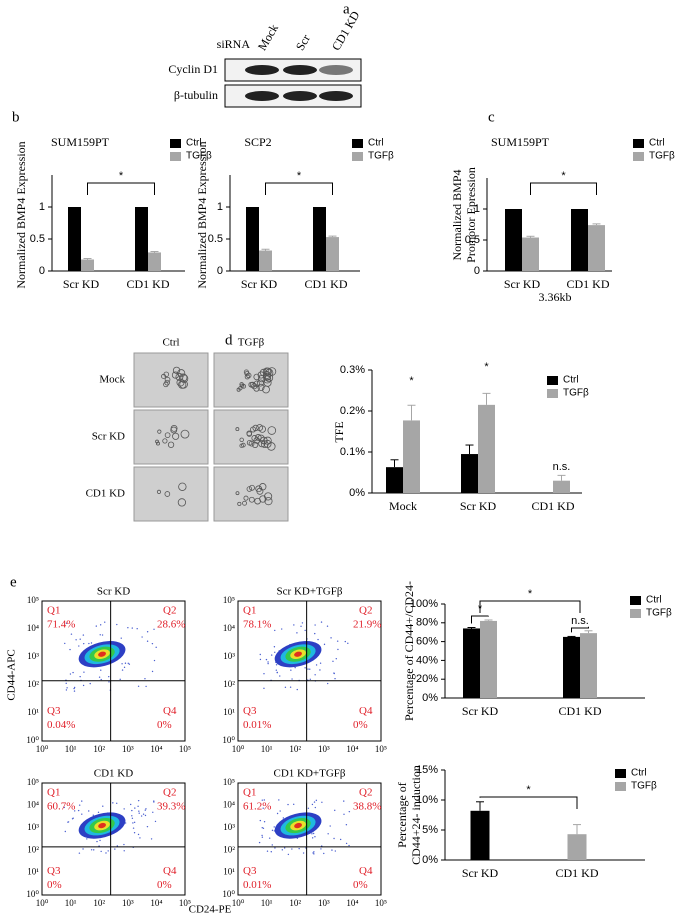 The image size is (685, 916). I want to click on density, so click(102, 654).